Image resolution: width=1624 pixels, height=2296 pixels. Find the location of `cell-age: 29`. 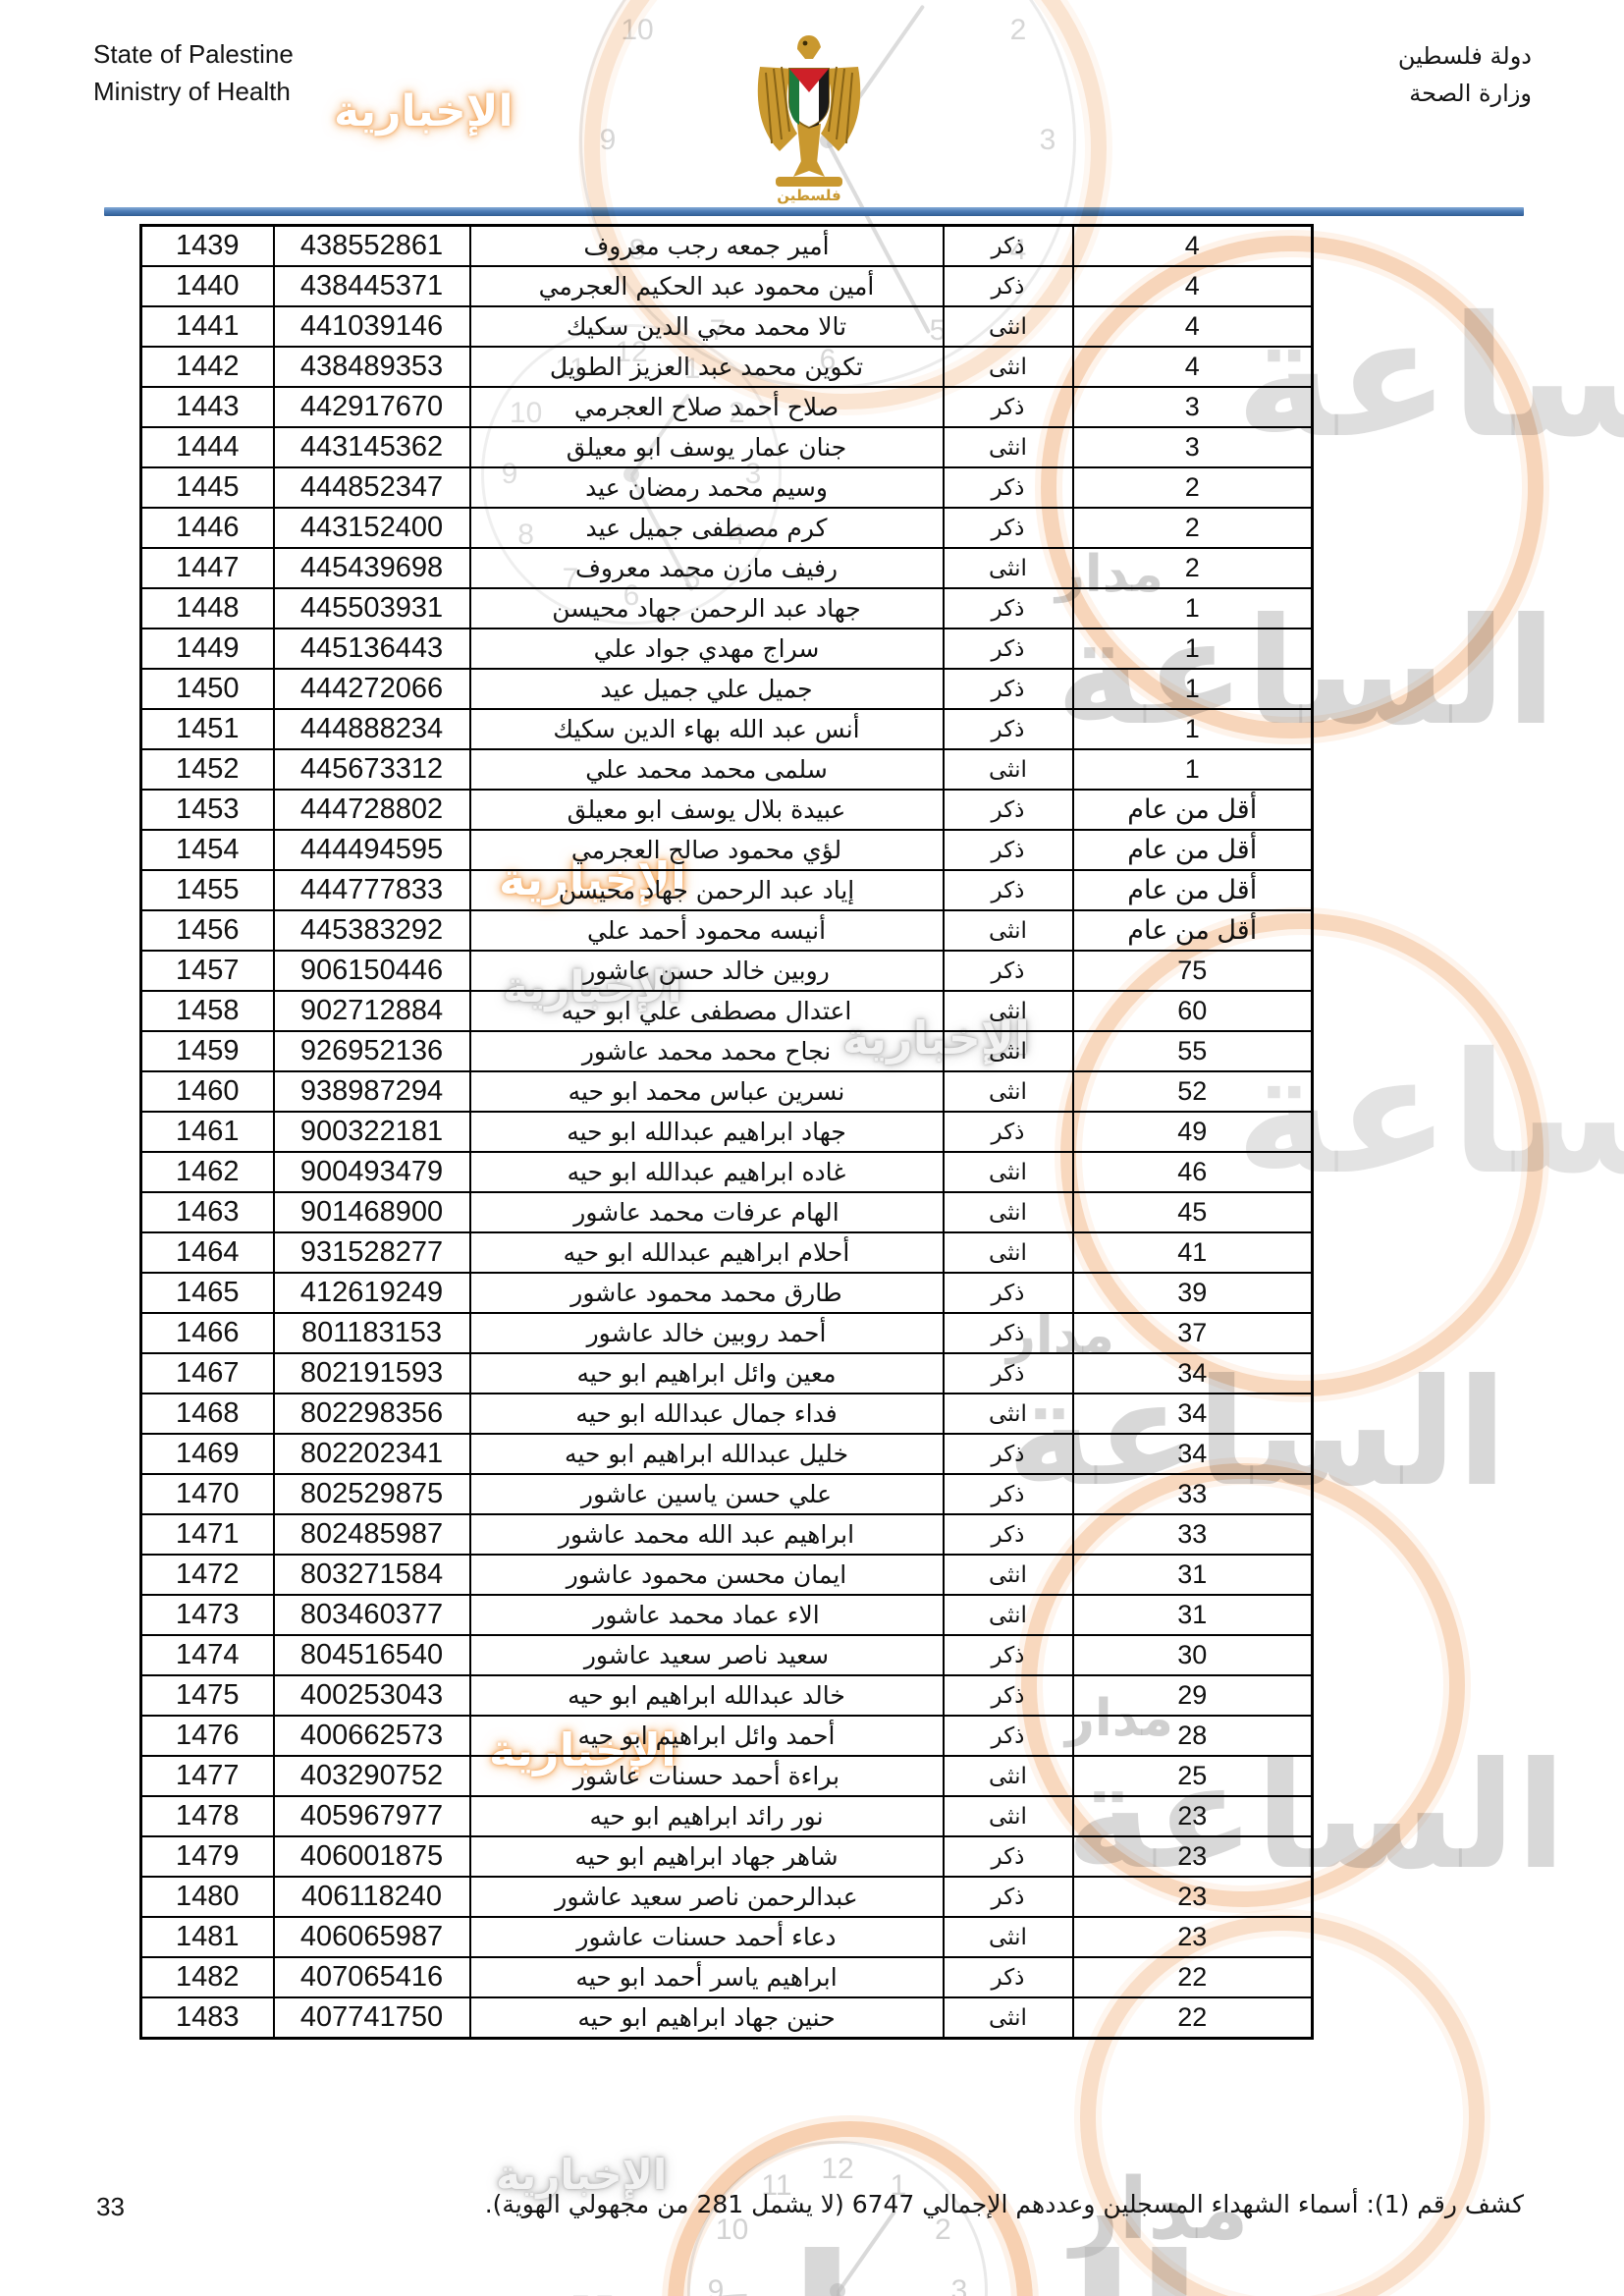

cell-age: 29 is located at coordinates (1192, 1695).